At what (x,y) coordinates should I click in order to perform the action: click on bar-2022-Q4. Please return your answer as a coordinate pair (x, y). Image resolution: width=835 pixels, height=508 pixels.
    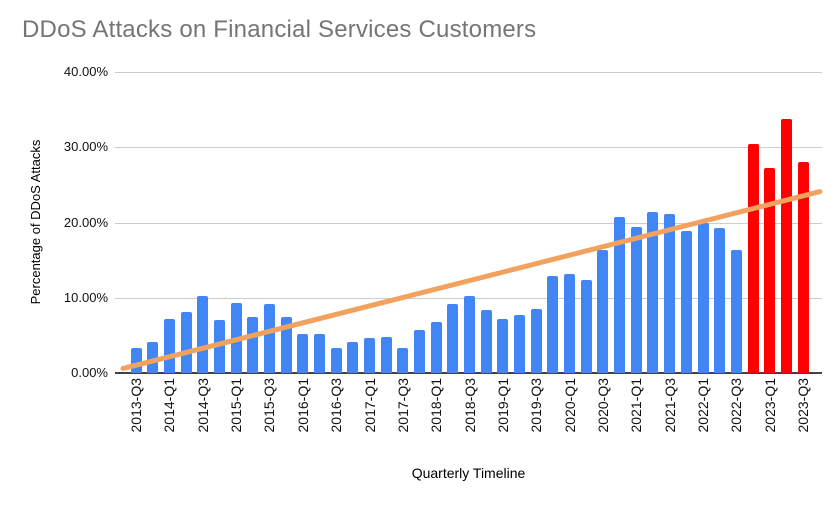
    Looking at the image, I should click on (753, 258).